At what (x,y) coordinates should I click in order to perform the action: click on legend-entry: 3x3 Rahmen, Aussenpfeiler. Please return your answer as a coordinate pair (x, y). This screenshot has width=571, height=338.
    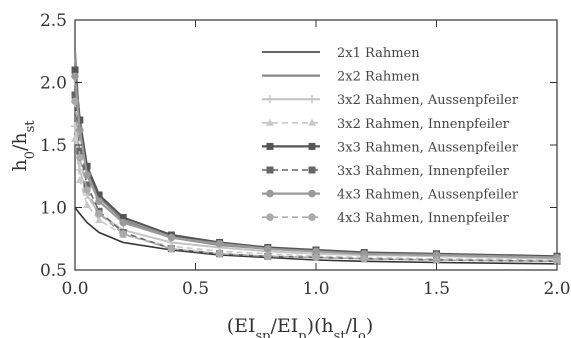
    Looking at the image, I should click on (390, 147).